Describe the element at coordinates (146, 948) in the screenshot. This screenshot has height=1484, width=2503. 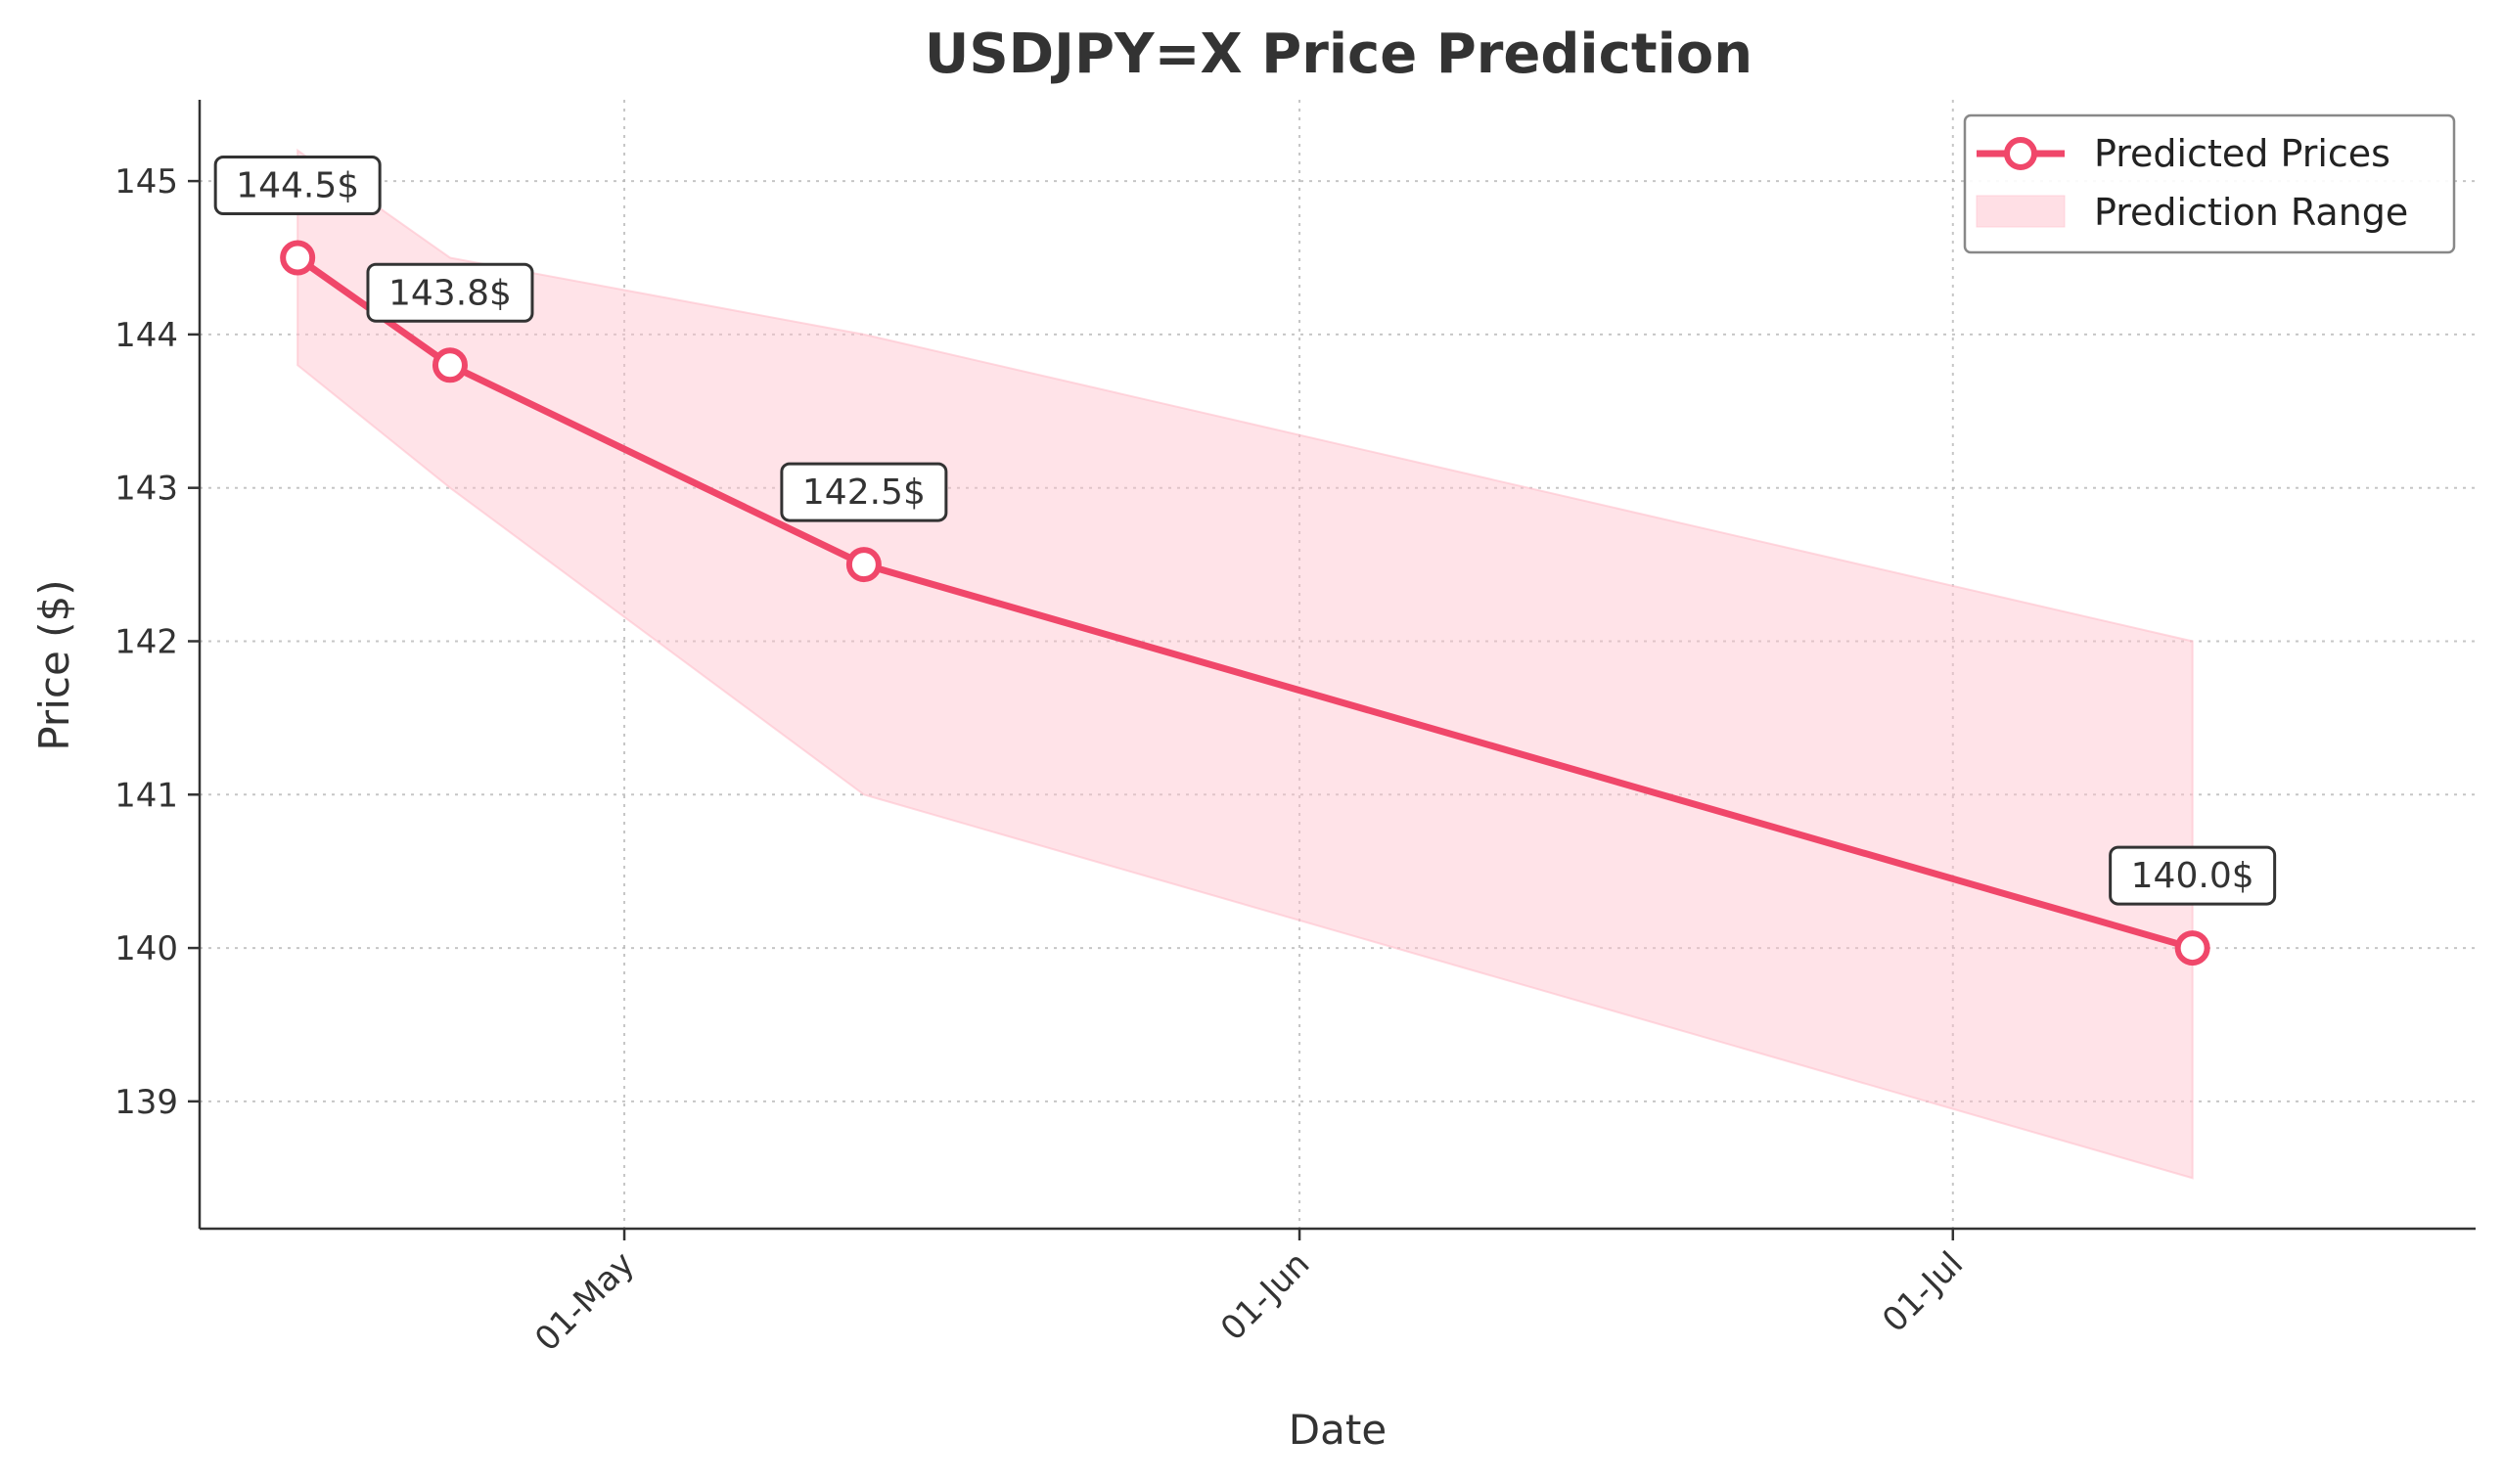
I see `y-tick-label: 140` at that location.